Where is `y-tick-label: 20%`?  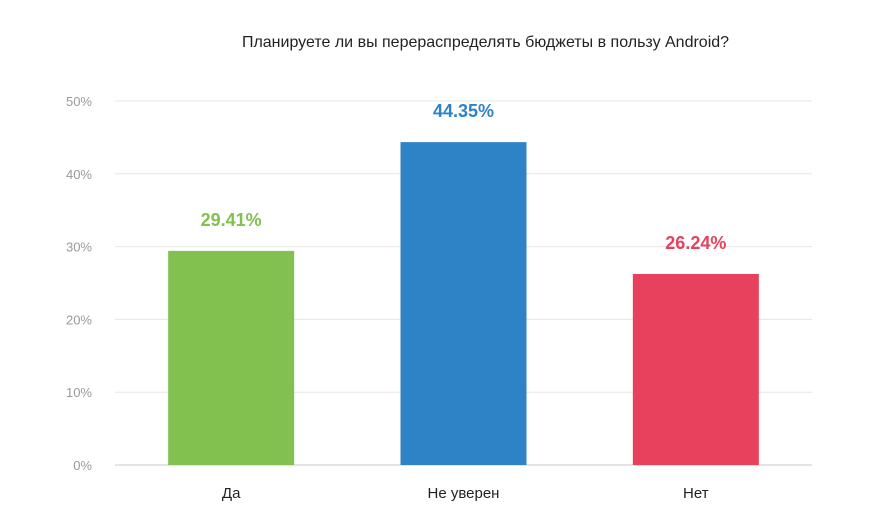
y-tick-label: 20% is located at coordinates (79, 319).